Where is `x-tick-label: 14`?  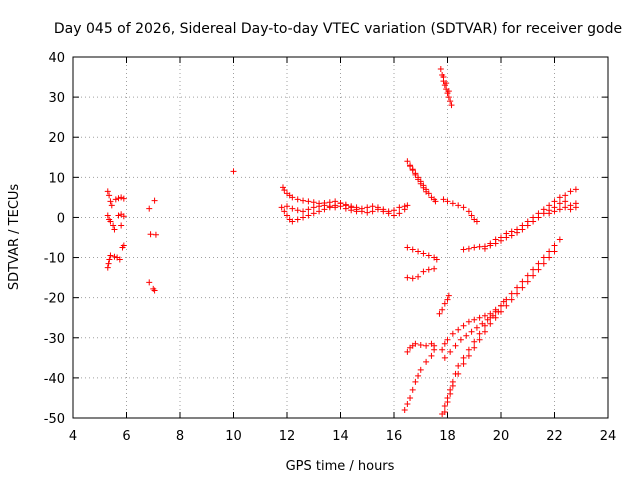 x-tick-label: 14 is located at coordinates (340, 436).